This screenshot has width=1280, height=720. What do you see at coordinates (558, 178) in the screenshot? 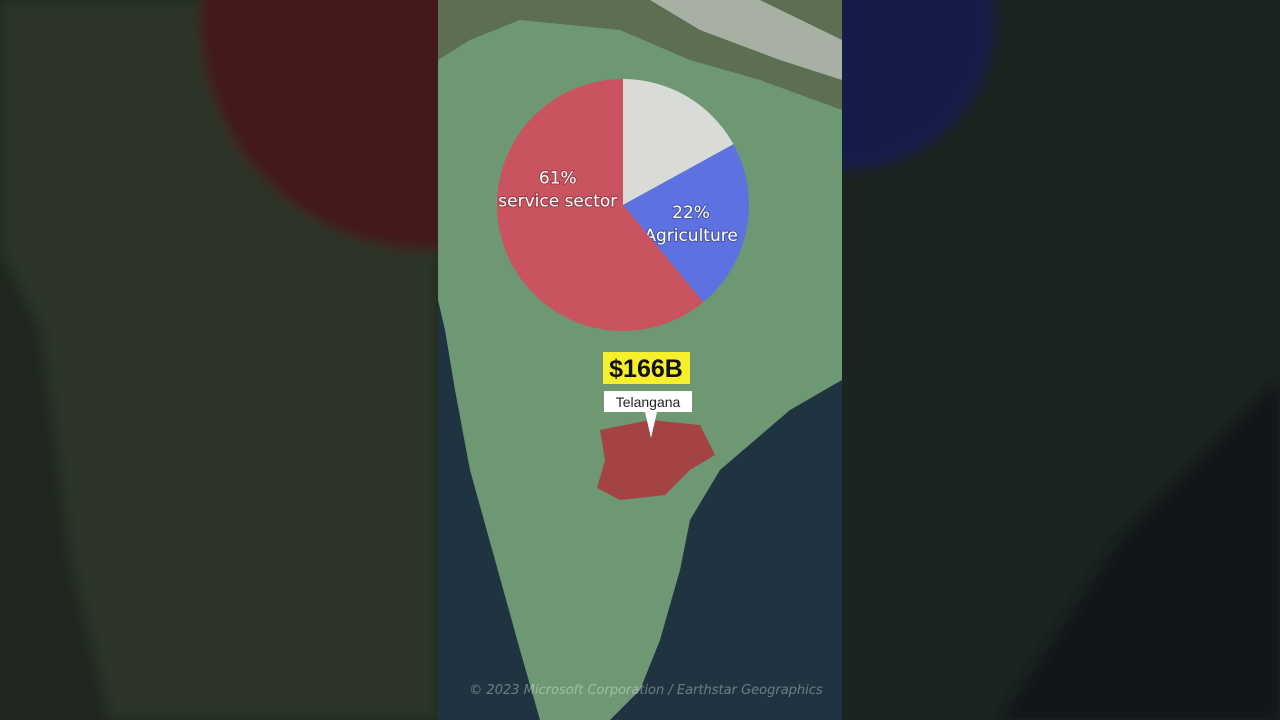
I see `slice-value-label: 61%` at bounding box center [558, 178].